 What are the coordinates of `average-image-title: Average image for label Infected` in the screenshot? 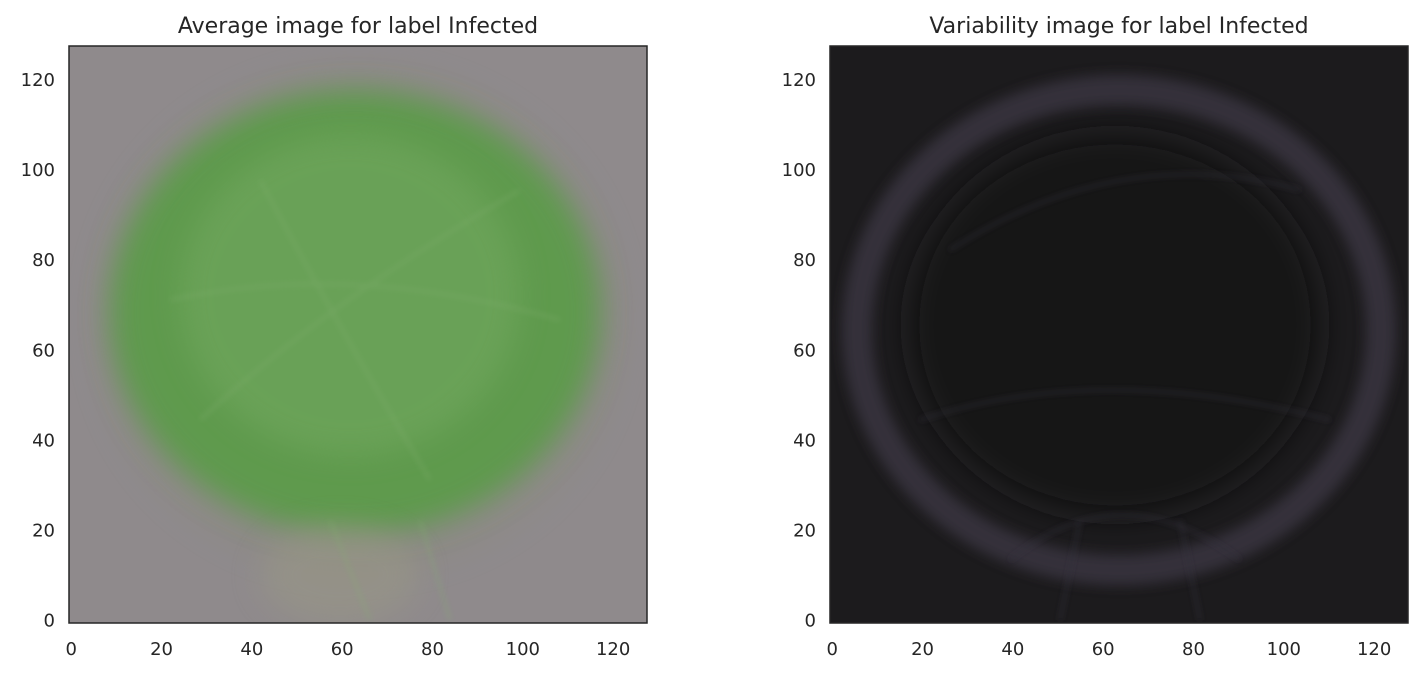 It's located at (358, 26).